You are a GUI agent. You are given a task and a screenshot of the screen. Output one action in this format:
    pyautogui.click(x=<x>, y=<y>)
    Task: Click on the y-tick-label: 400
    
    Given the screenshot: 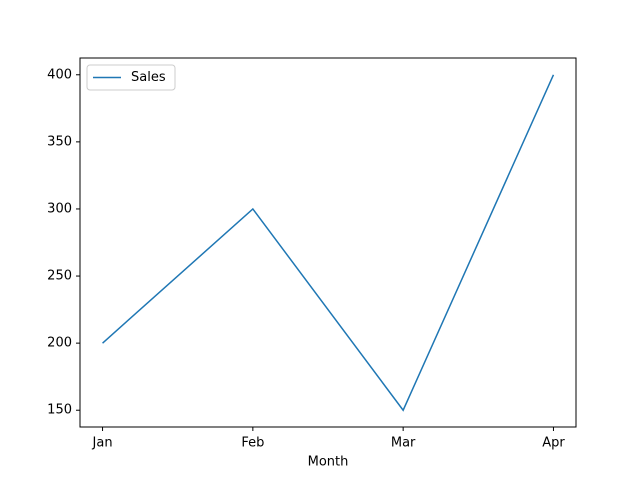 What is the action you would take?
    pyautogui.click(x=59, y=74)
    